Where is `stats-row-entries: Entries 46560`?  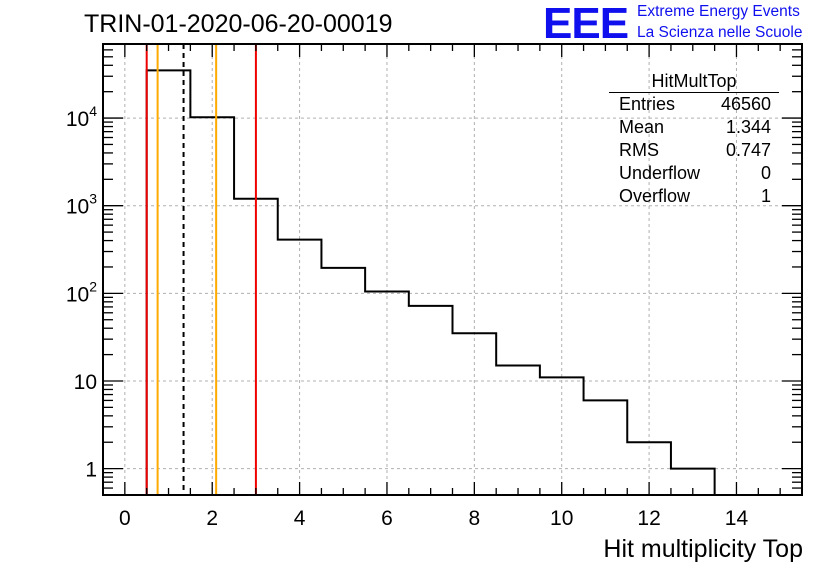 stats-row-entries: Entries 46560 is located at coordinates (694, 104).